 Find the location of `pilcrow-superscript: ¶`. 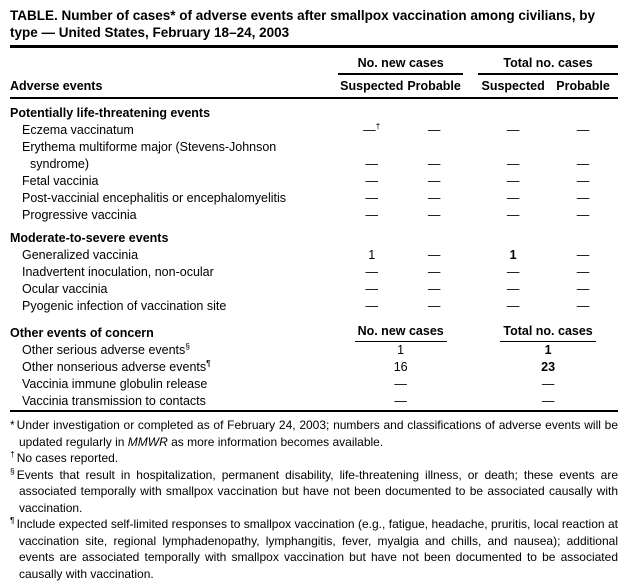

pilcrow-superscript: ¶ is located at coordinates (208, 362).